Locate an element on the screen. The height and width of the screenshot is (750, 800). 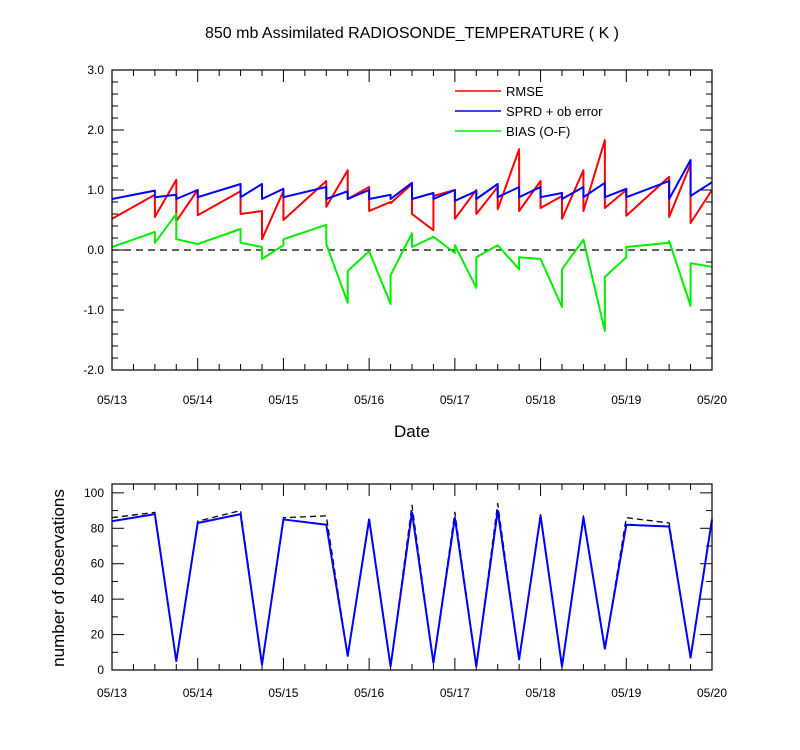
bottom-x-tick-label: 05/14 is located at coordinates (198, 693).